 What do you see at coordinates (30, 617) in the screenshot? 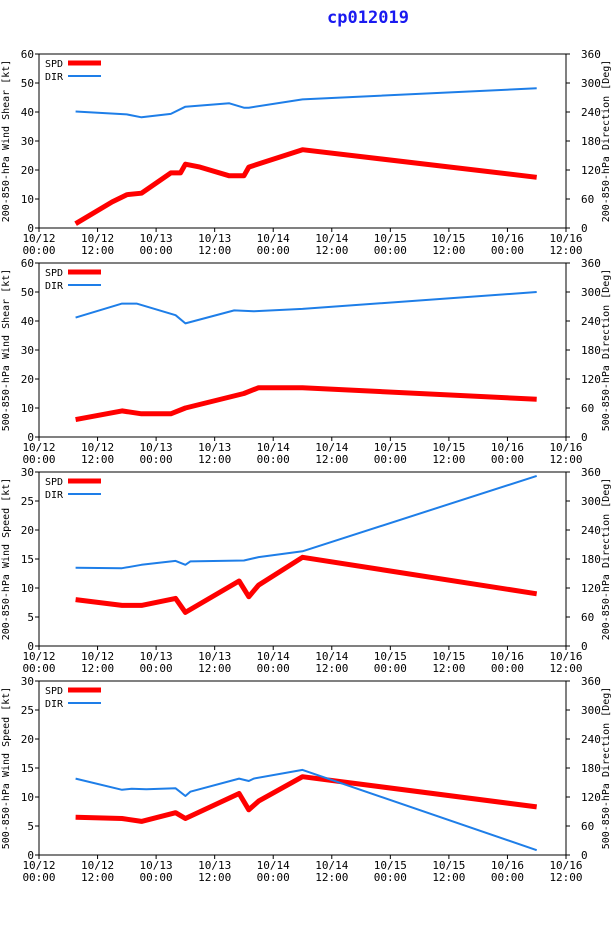
I see `y-tick-label: 5` at bounding box center [30, 617].